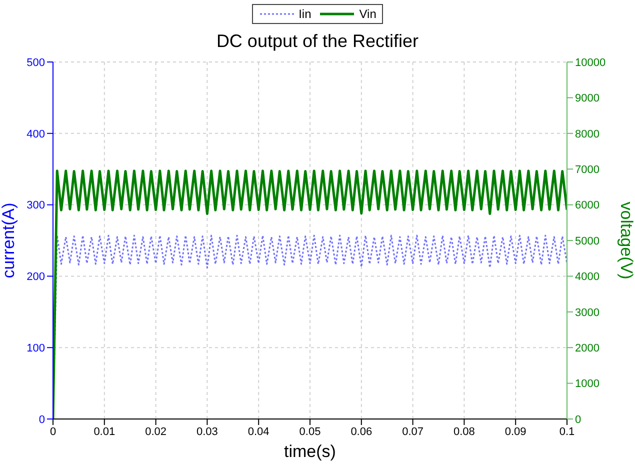 Image resolution: width=635 pixels, height=469 pixels. I want to click on y-tick-label: 0, so click(41, 420).